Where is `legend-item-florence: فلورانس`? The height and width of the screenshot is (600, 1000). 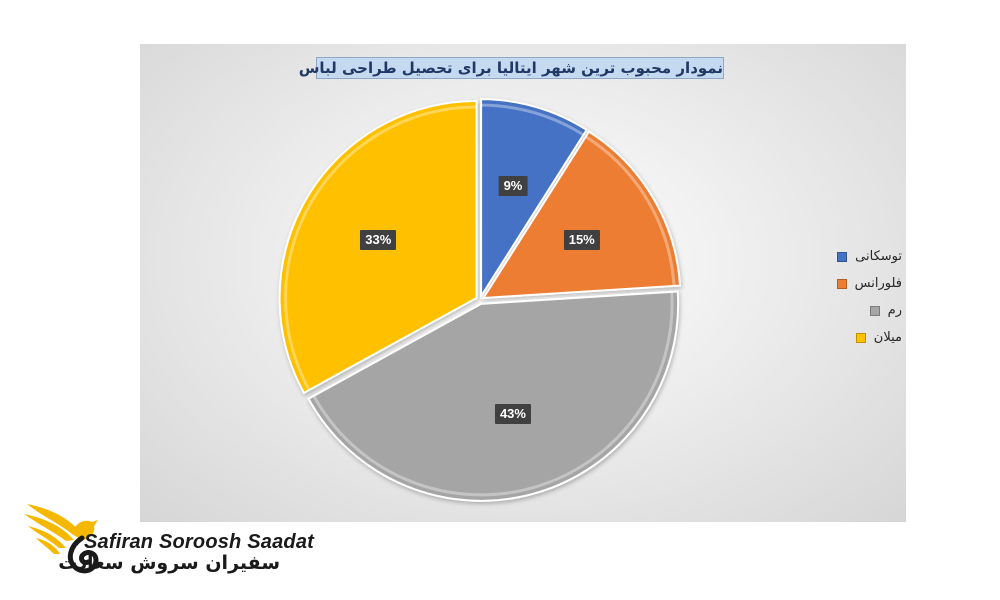 legend-item-florence: فلورانس is located at coordinates (860, 283).